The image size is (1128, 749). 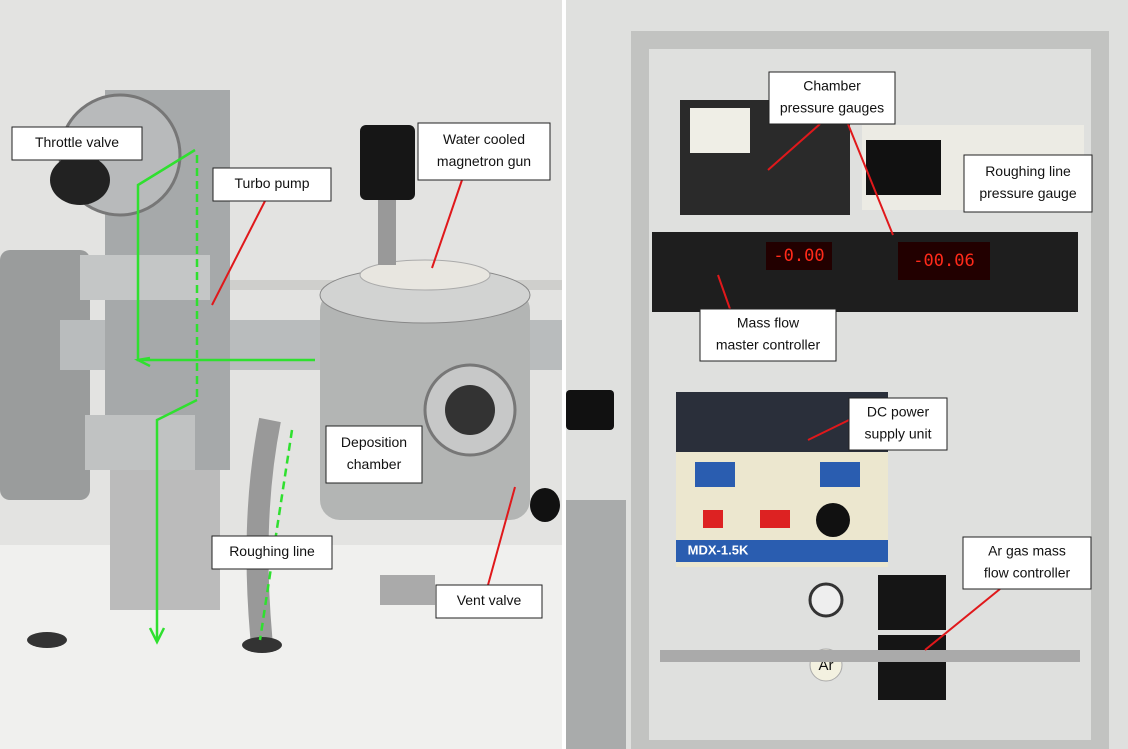 I want to click on callout-text: master controller, so click(x=768, y=345).